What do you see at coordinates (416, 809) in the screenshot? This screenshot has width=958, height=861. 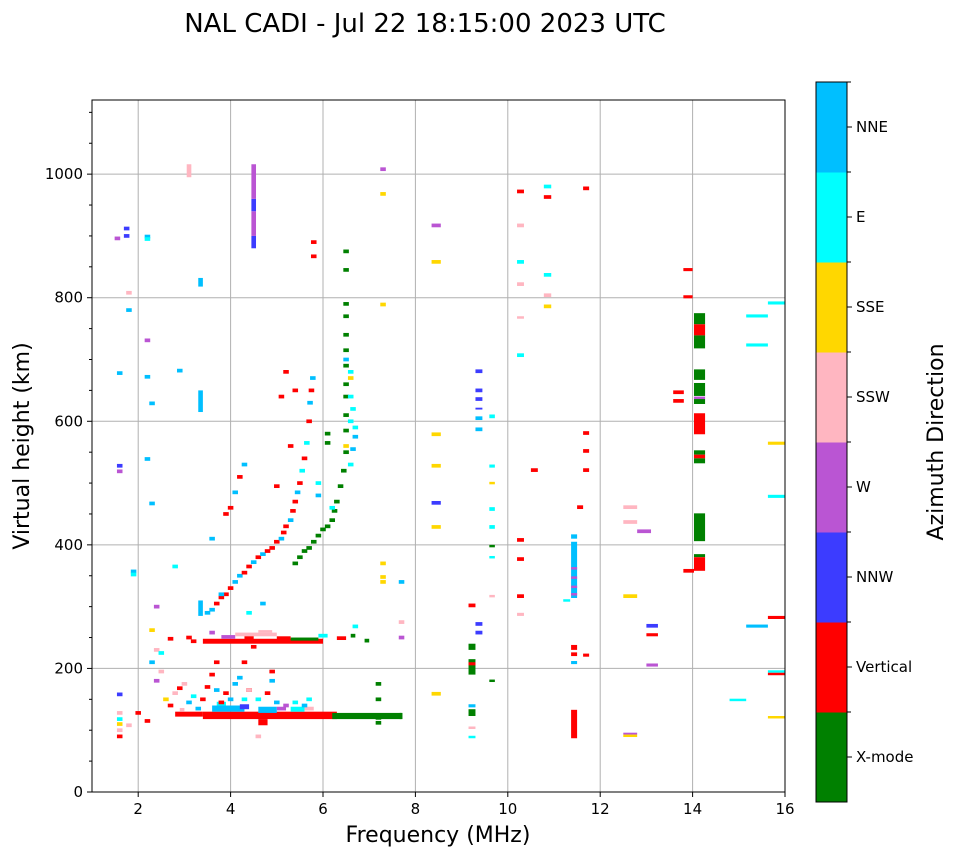 I see `x-tick-label: 8` at bounding box center [416, 809].